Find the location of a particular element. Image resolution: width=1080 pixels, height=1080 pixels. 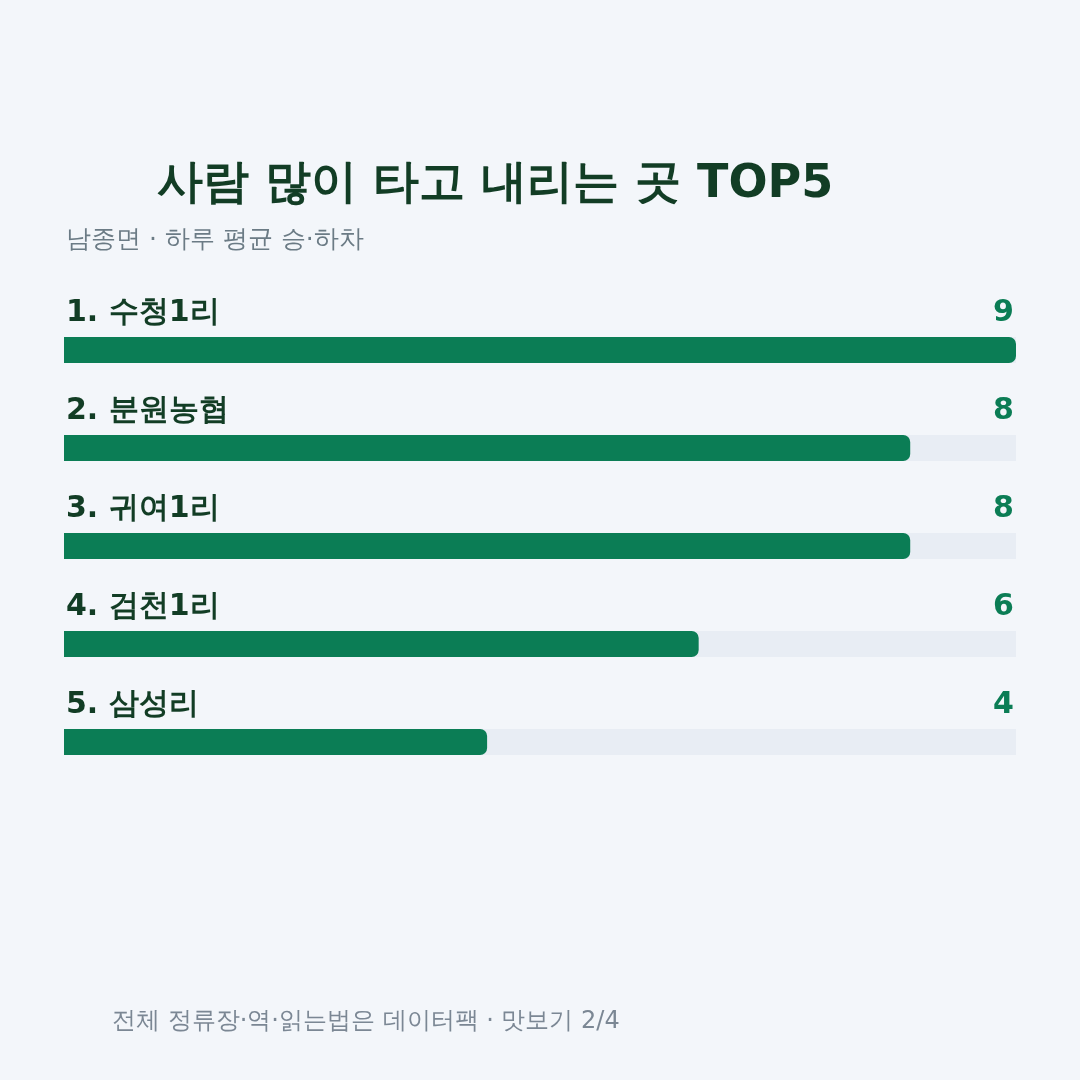

text: 전체 정류장·역·읽는법은 데이터팩 · 맛보기 2/4 is located at coordinates (366, 1020).